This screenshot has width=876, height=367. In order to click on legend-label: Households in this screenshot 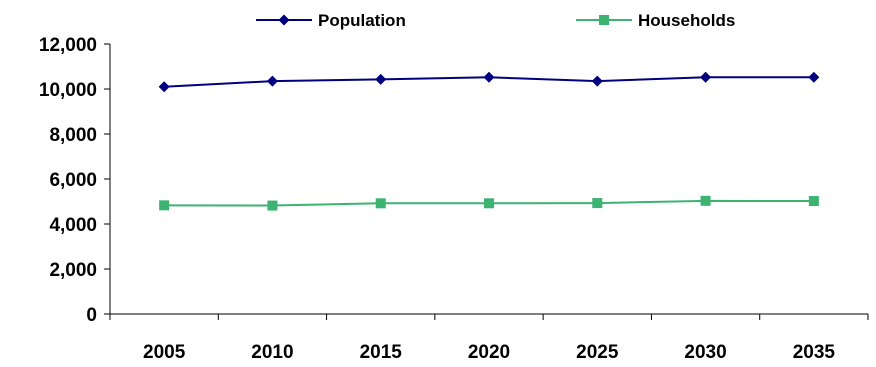, I will do `click(686, 20)`.